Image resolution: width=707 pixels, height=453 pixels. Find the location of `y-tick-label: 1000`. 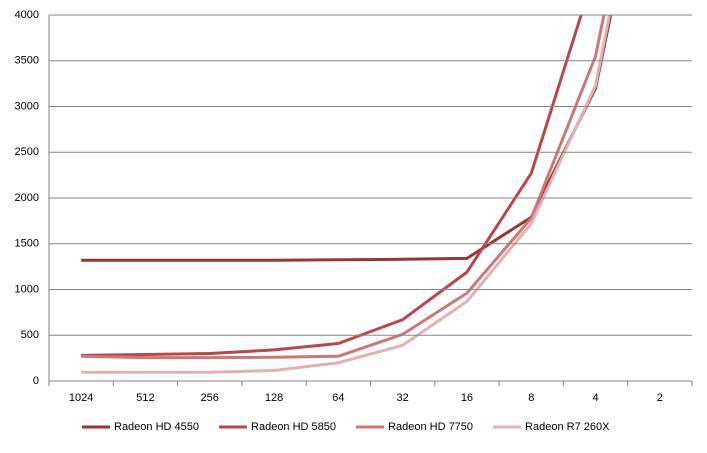

y-tick-label: 1000 is located at coordinates (27, 289).